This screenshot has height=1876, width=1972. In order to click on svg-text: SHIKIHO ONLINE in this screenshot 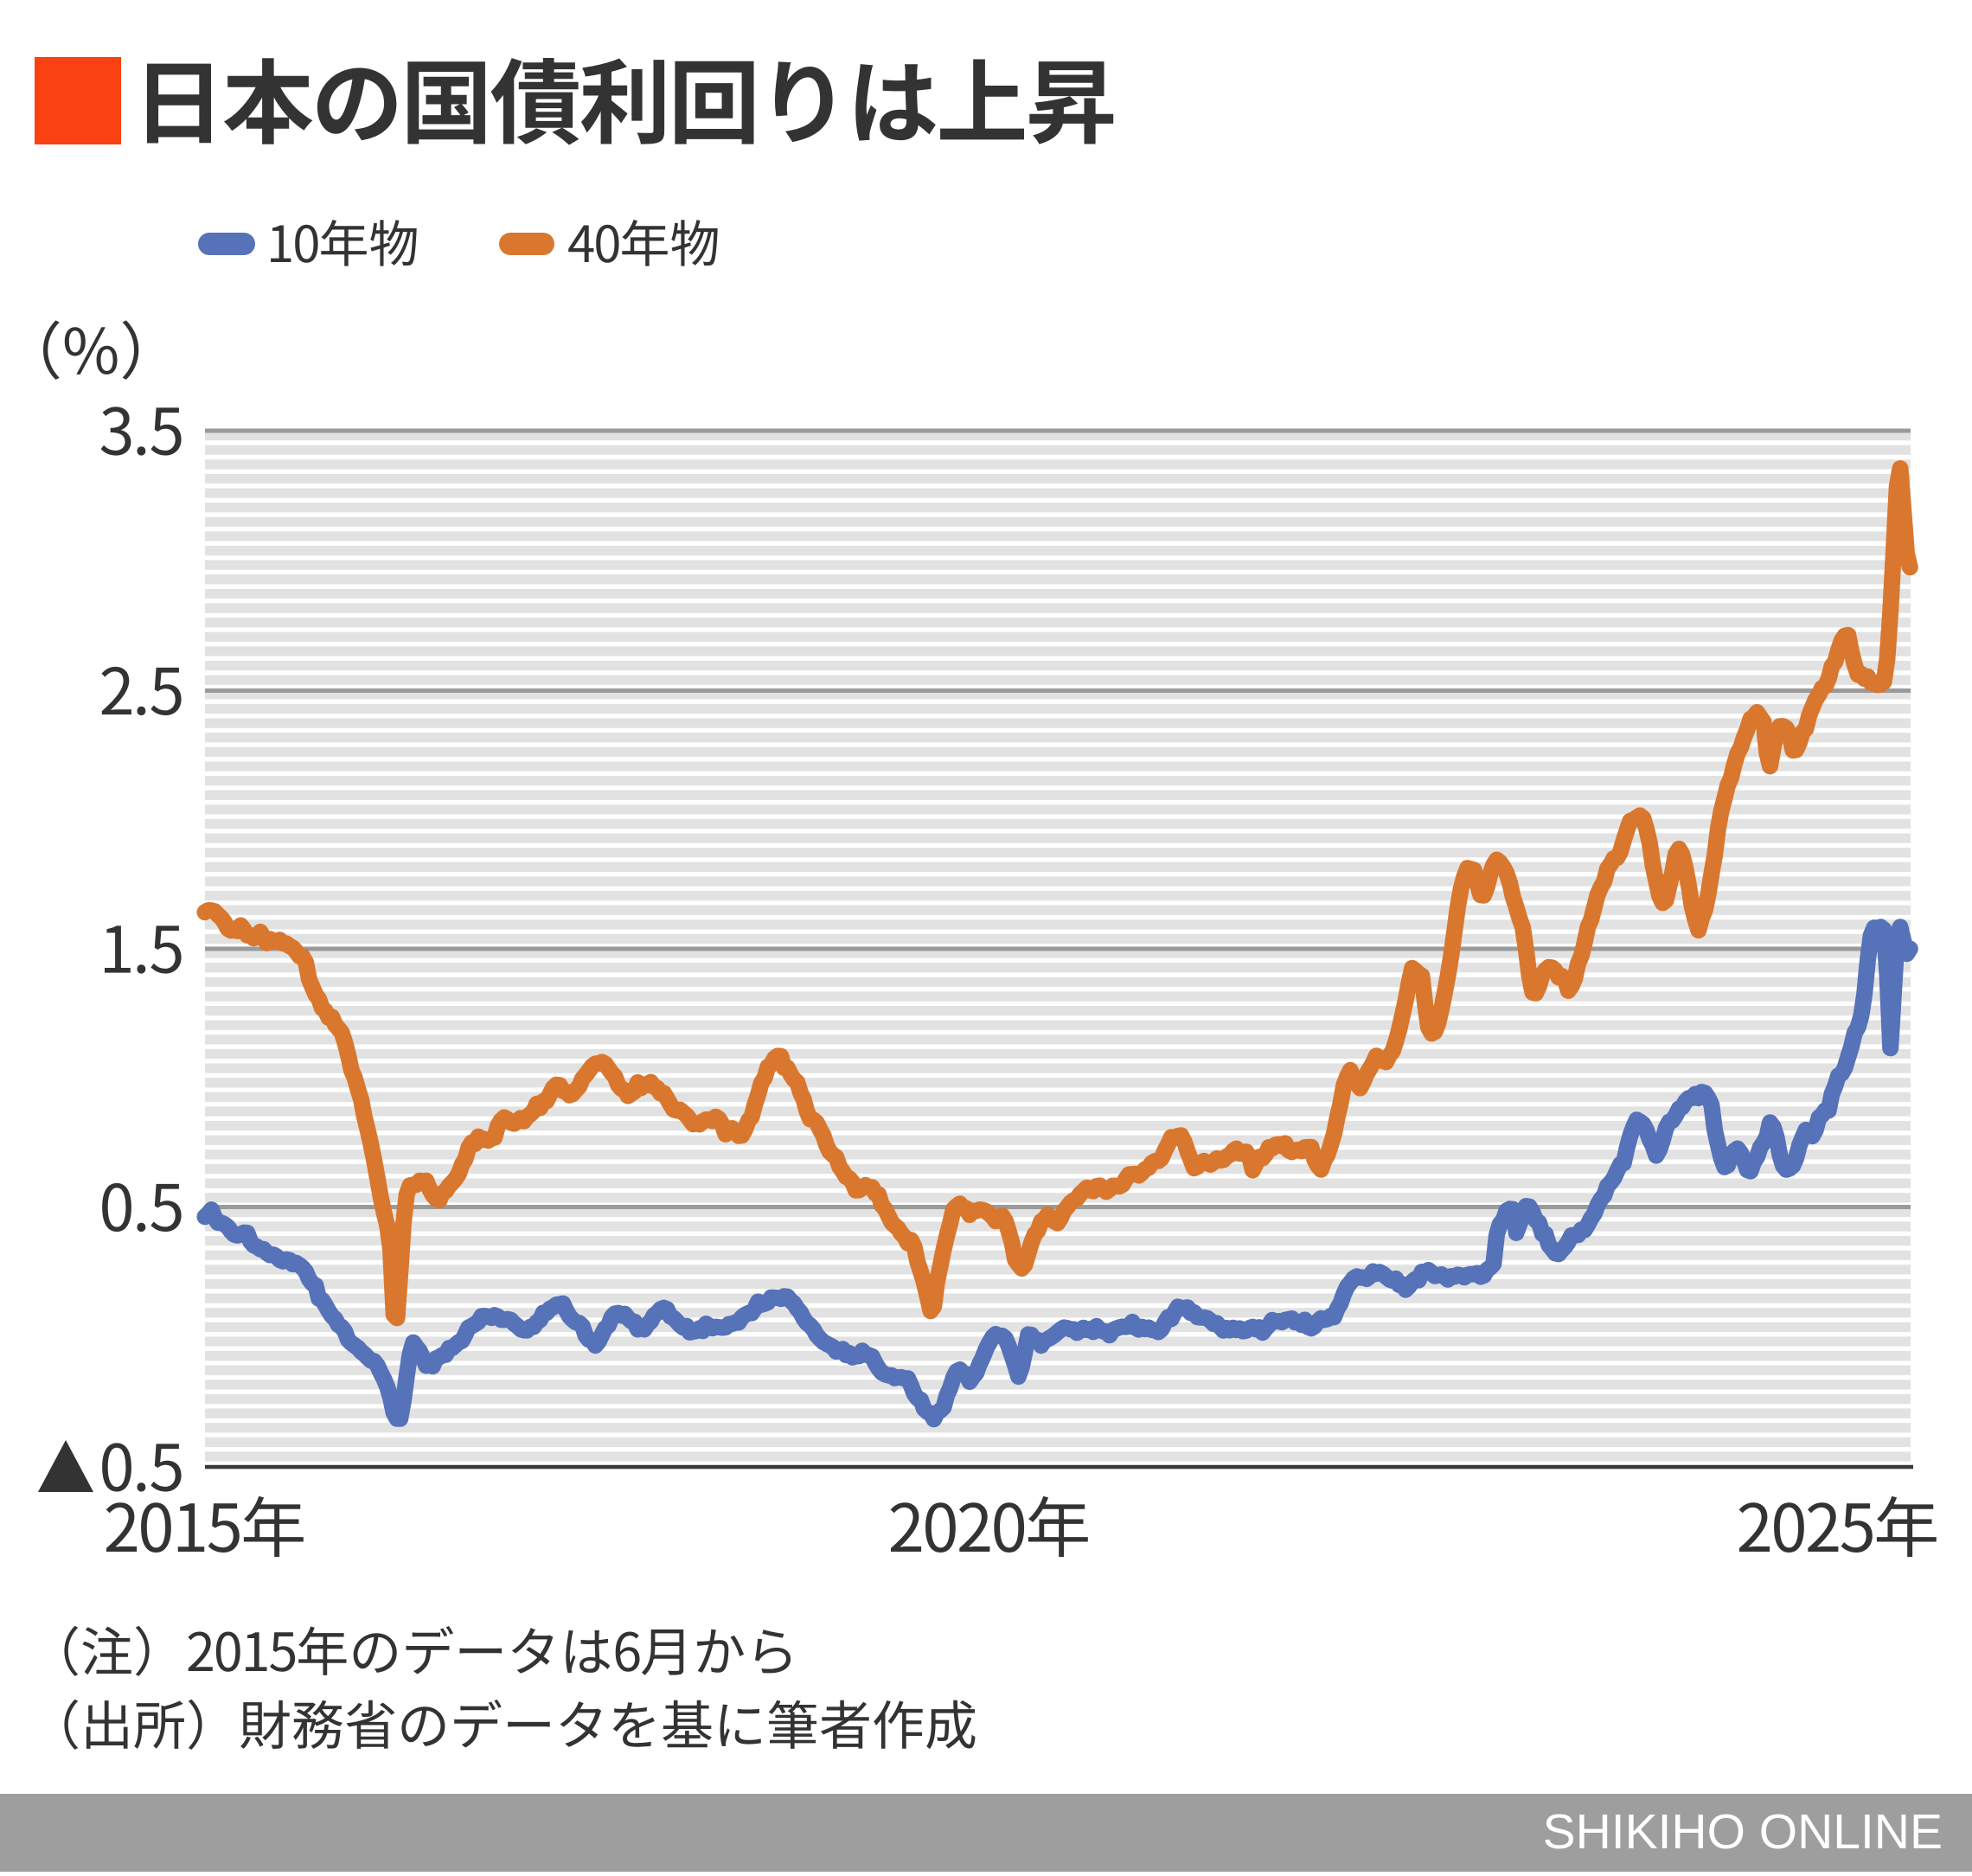, I will do `click(1743, 1832)`.